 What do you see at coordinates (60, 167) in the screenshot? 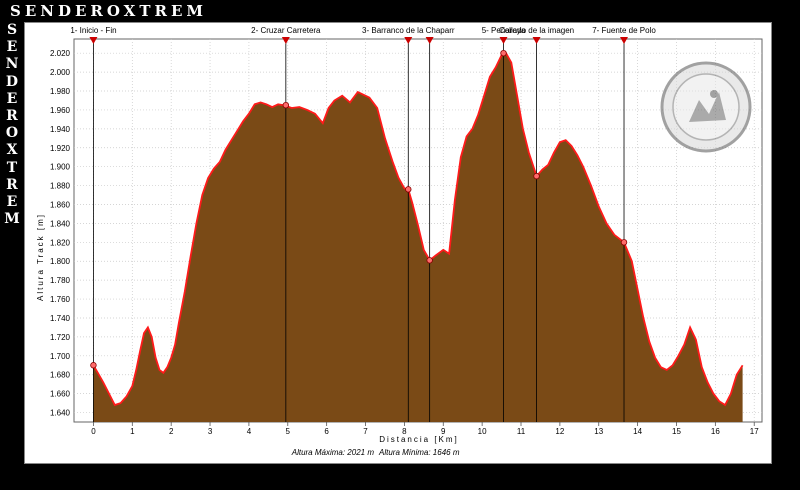
I see `y-tick-label: 1.900` at bounding box center [60, 167].